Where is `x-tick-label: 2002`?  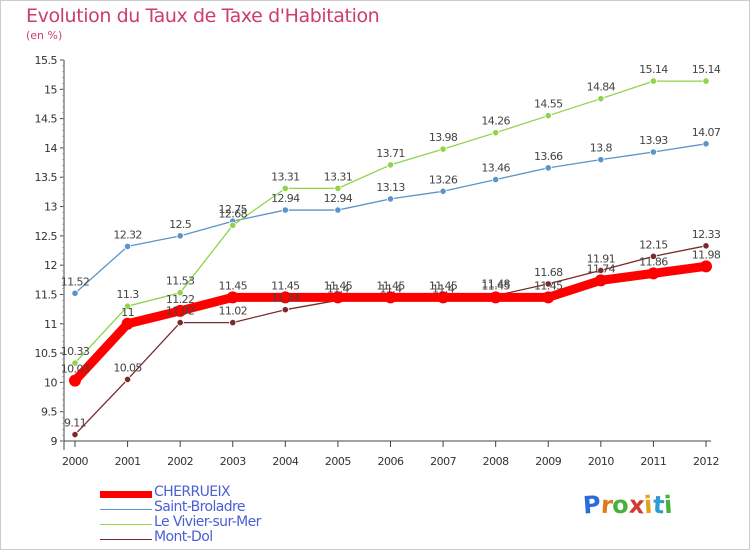 x-tick-label: 2002 is located at coordinates (180, 461).